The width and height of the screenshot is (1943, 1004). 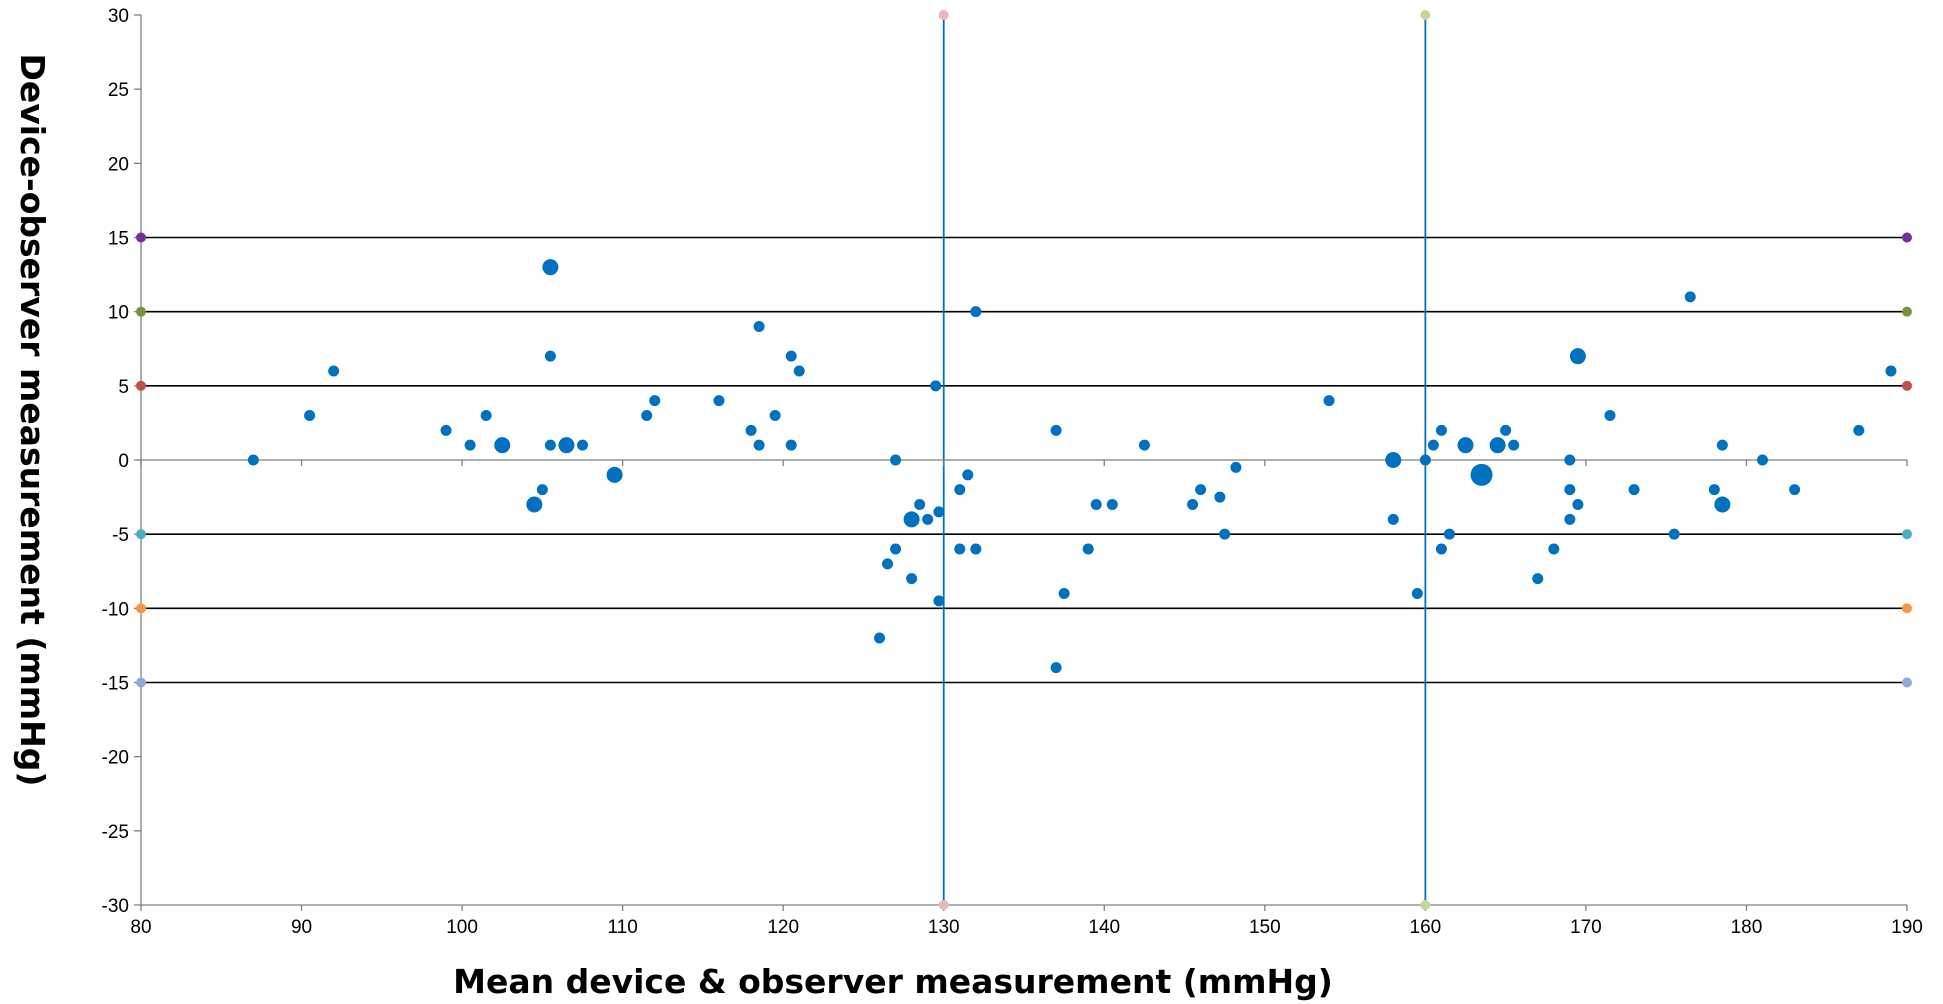 I want to click on x-tick-label: 140, so click(x=1104, y=927).